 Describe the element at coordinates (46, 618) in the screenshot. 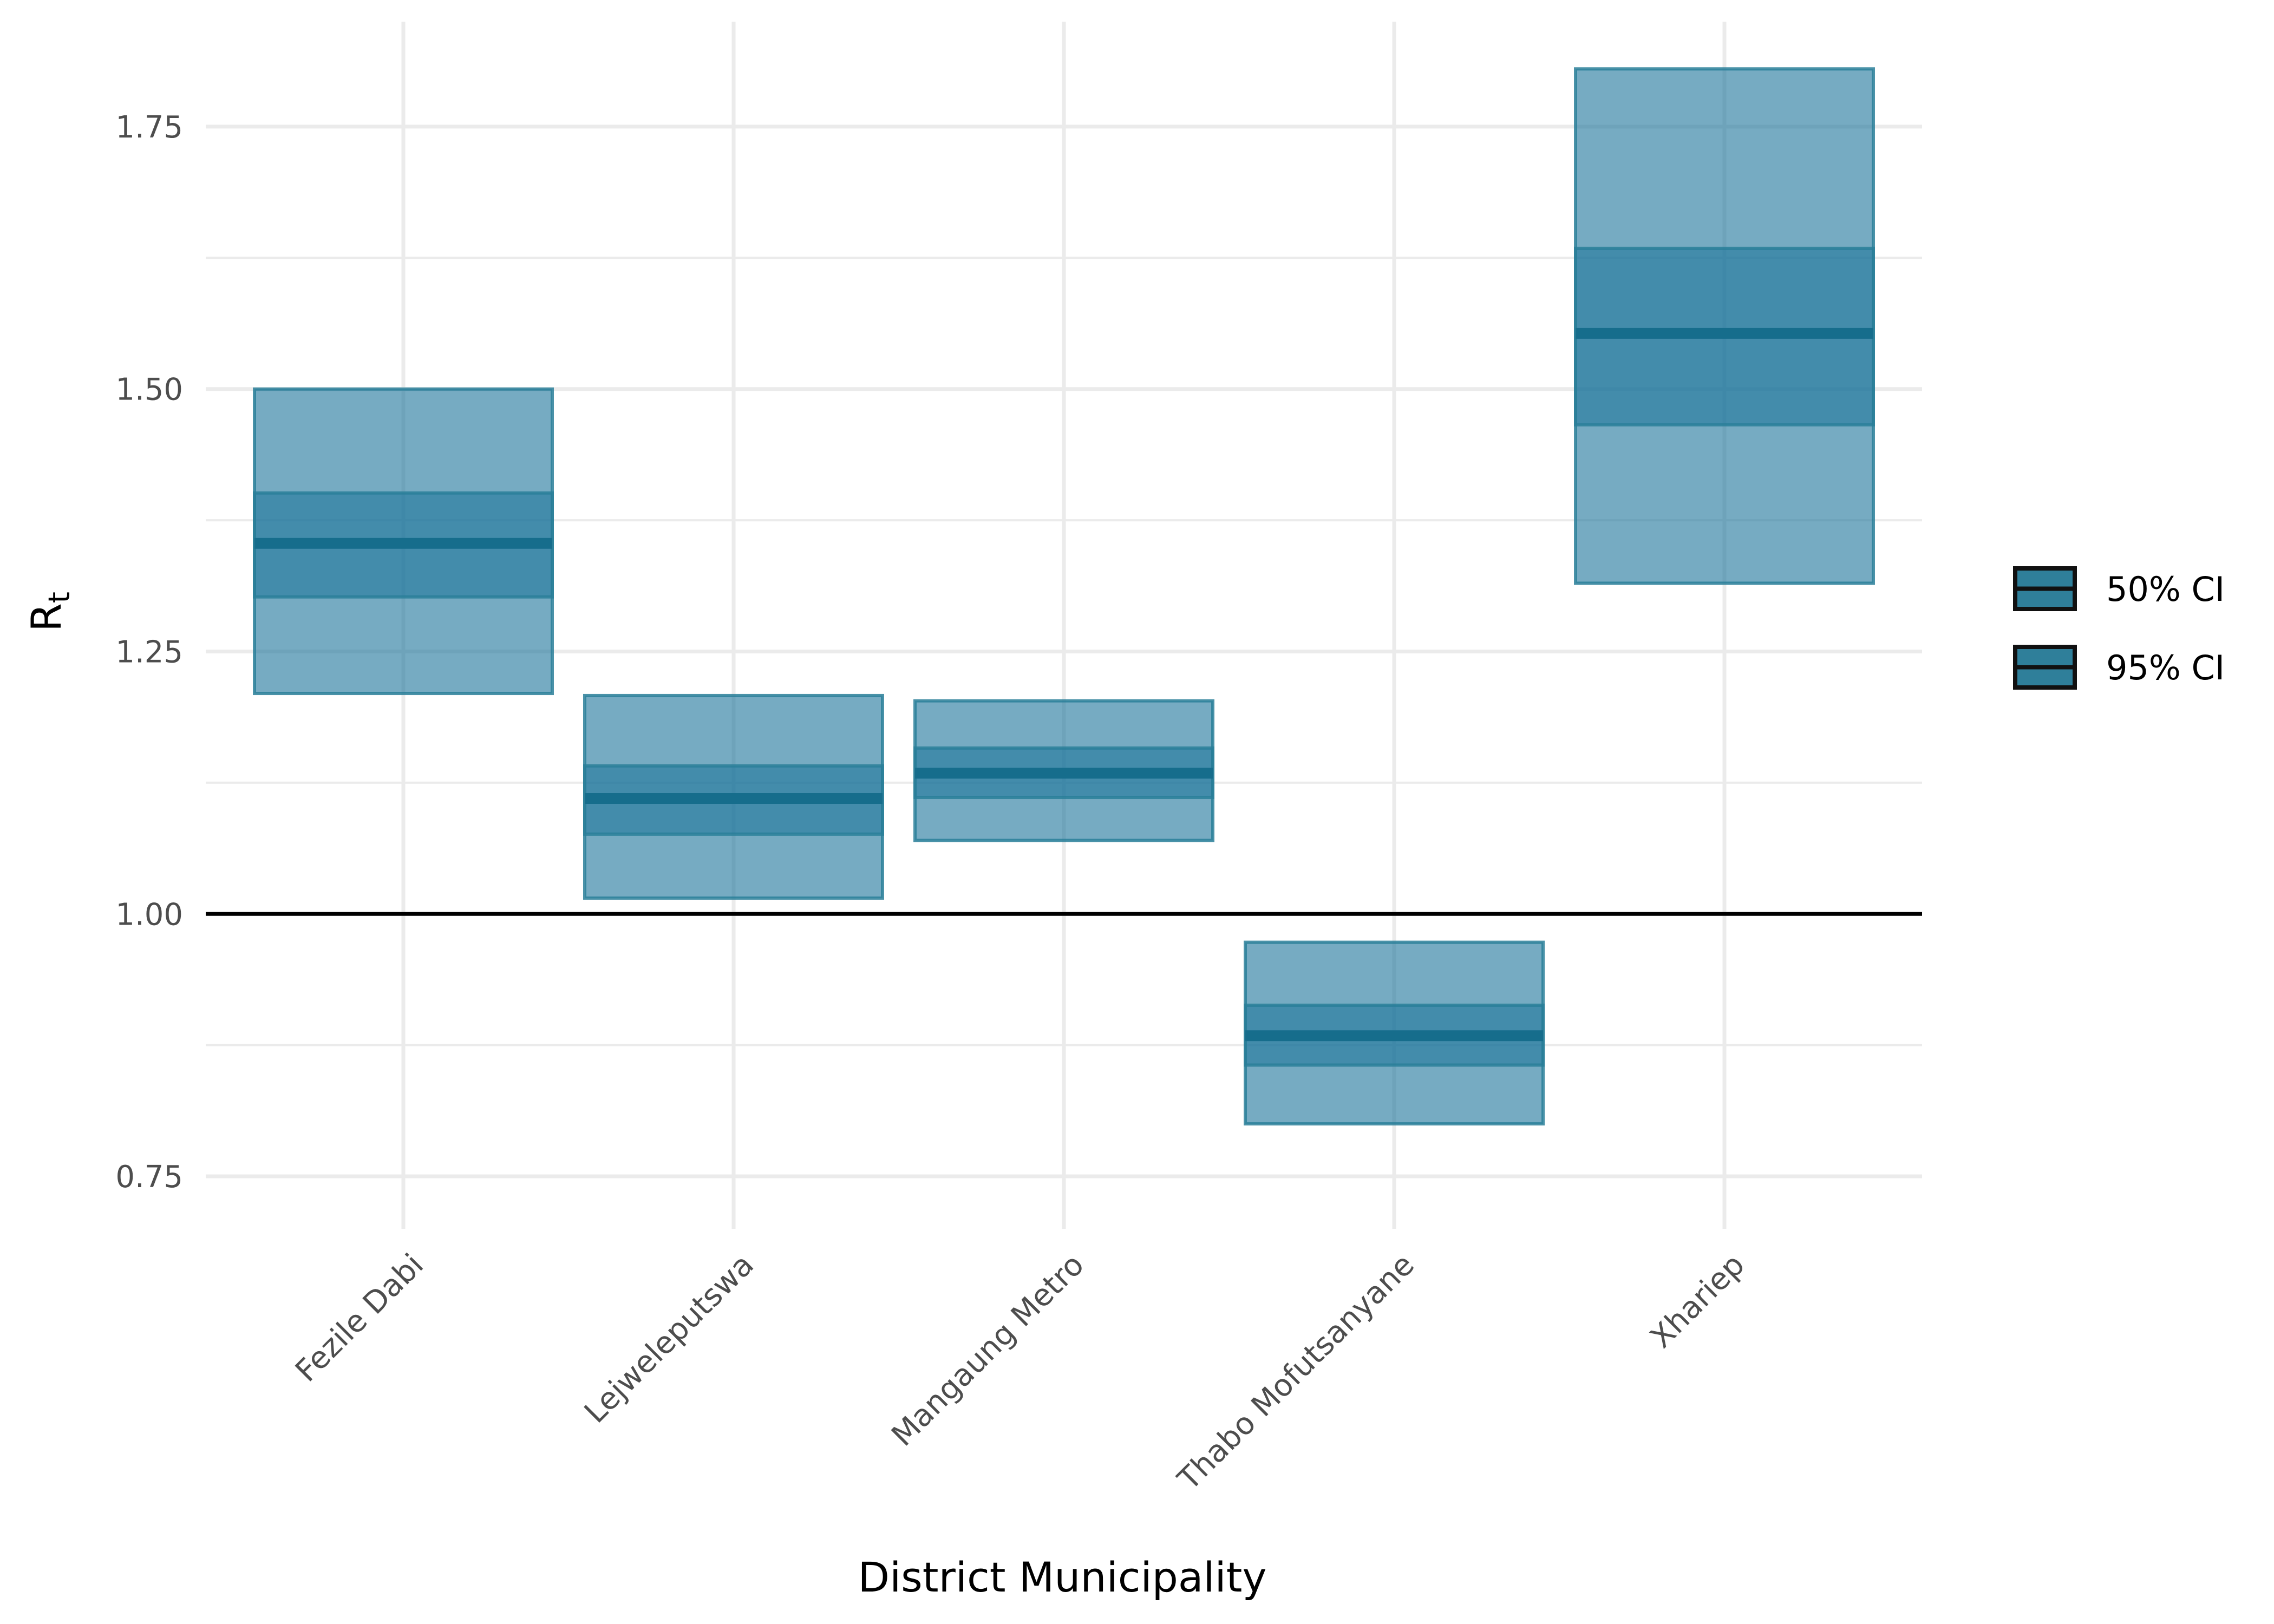

I see `y-axis-title-main: R` at that location.